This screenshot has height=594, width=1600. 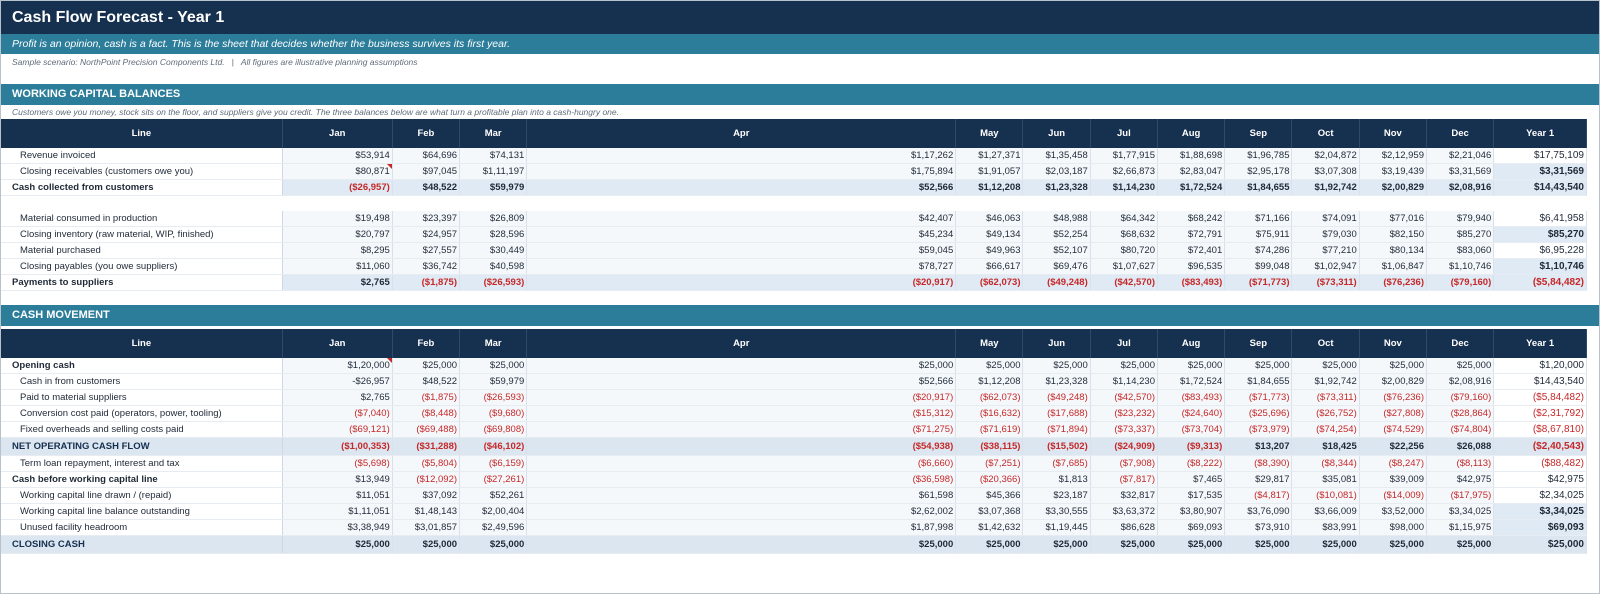 What do you see at coordinates (1191, 219) in the screenshot?
I see `value-cell: $68,242` at bounding box center [1191, 219].